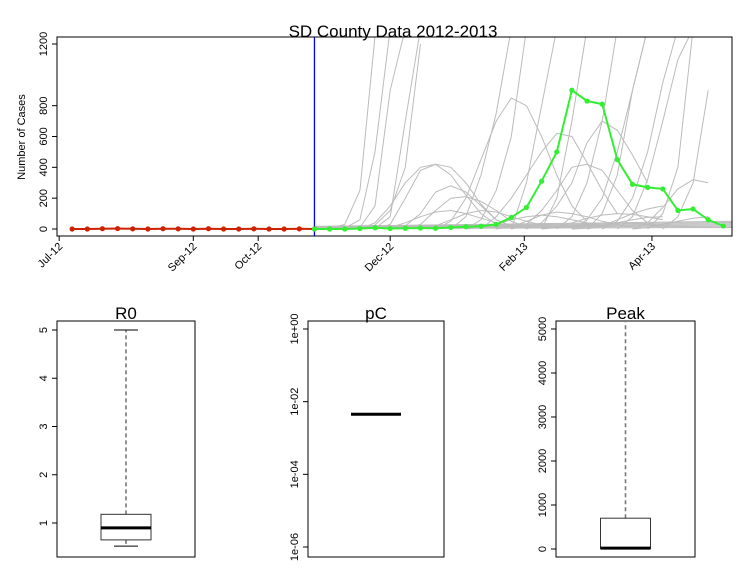  Describe the element at coordinates (183, 258) in the screenshot. I see `x-tick-label: Sep-12` at that location.